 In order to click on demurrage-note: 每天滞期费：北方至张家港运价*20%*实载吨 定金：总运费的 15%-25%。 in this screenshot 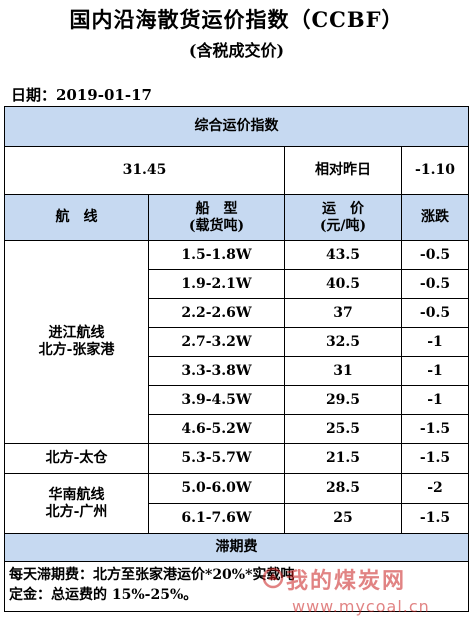, I will do `click(236, 586)`.